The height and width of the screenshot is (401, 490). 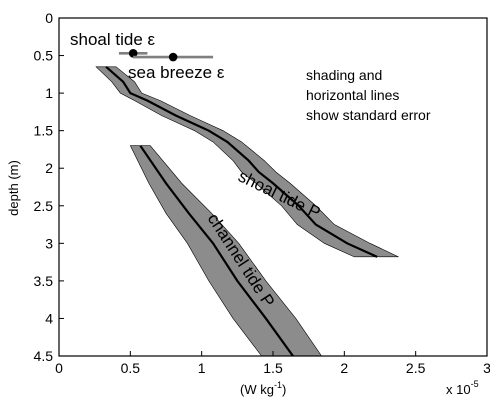 I want to click on y-tick-label: 2, so click(x=49, y=168).